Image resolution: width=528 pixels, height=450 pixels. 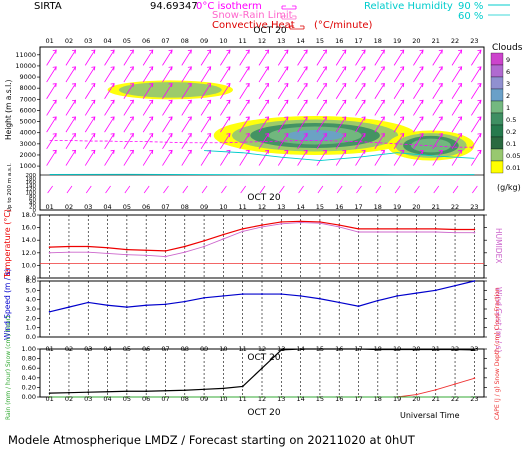 I want to click on y-tick-label: 12.0, so click(x=29, y=253).